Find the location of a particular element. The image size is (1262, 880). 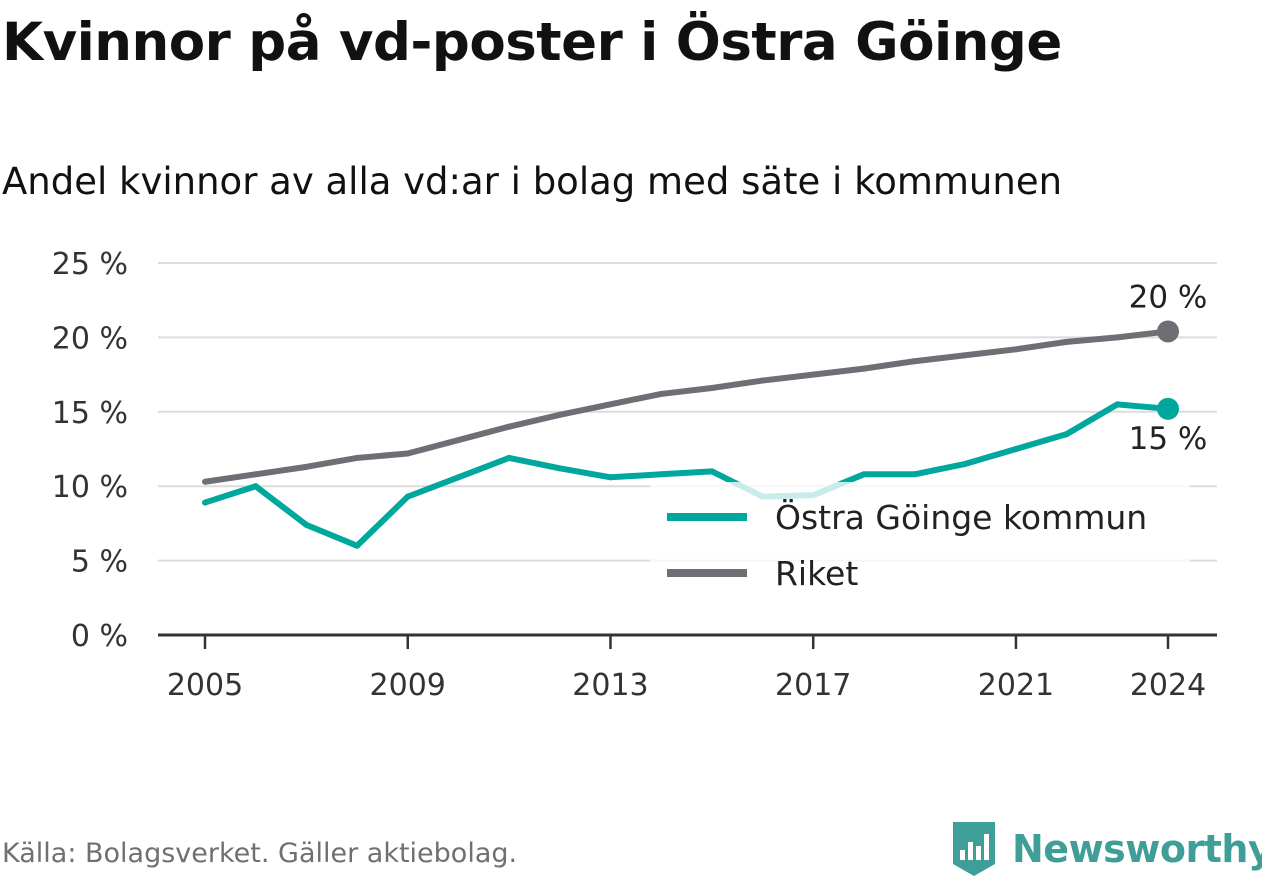

legend: Östra Göinge kommun Riket is located at coordinates (920, 543).